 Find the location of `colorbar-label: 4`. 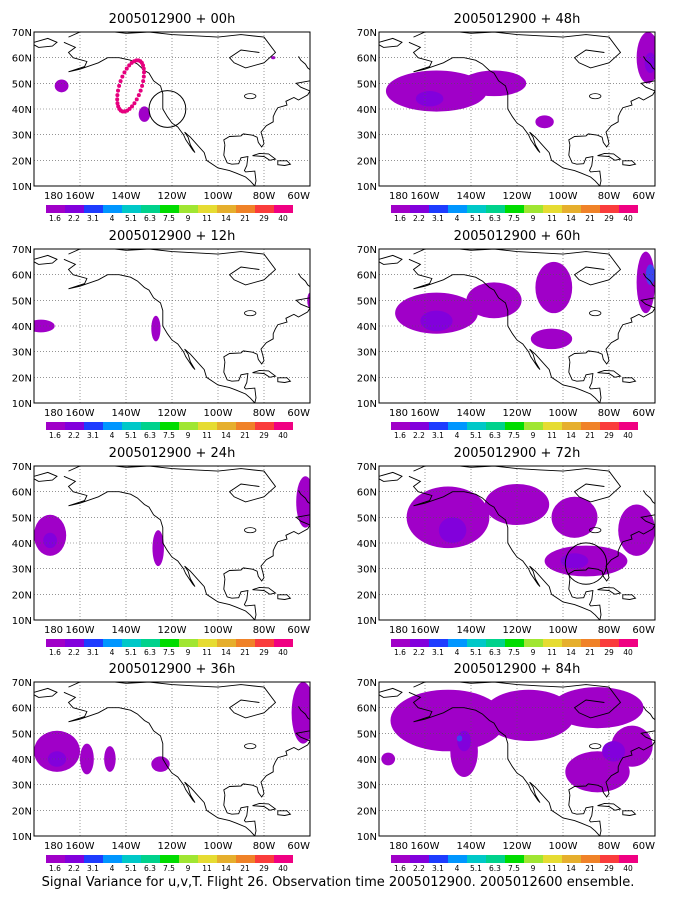

colorbar-label: 4 is located at coordinates (112, 218).